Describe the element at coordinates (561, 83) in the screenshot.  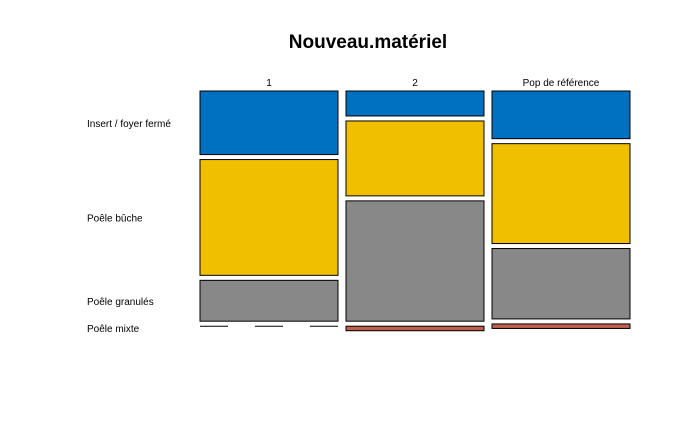
I see `column-label: Pop de référence` at that location.